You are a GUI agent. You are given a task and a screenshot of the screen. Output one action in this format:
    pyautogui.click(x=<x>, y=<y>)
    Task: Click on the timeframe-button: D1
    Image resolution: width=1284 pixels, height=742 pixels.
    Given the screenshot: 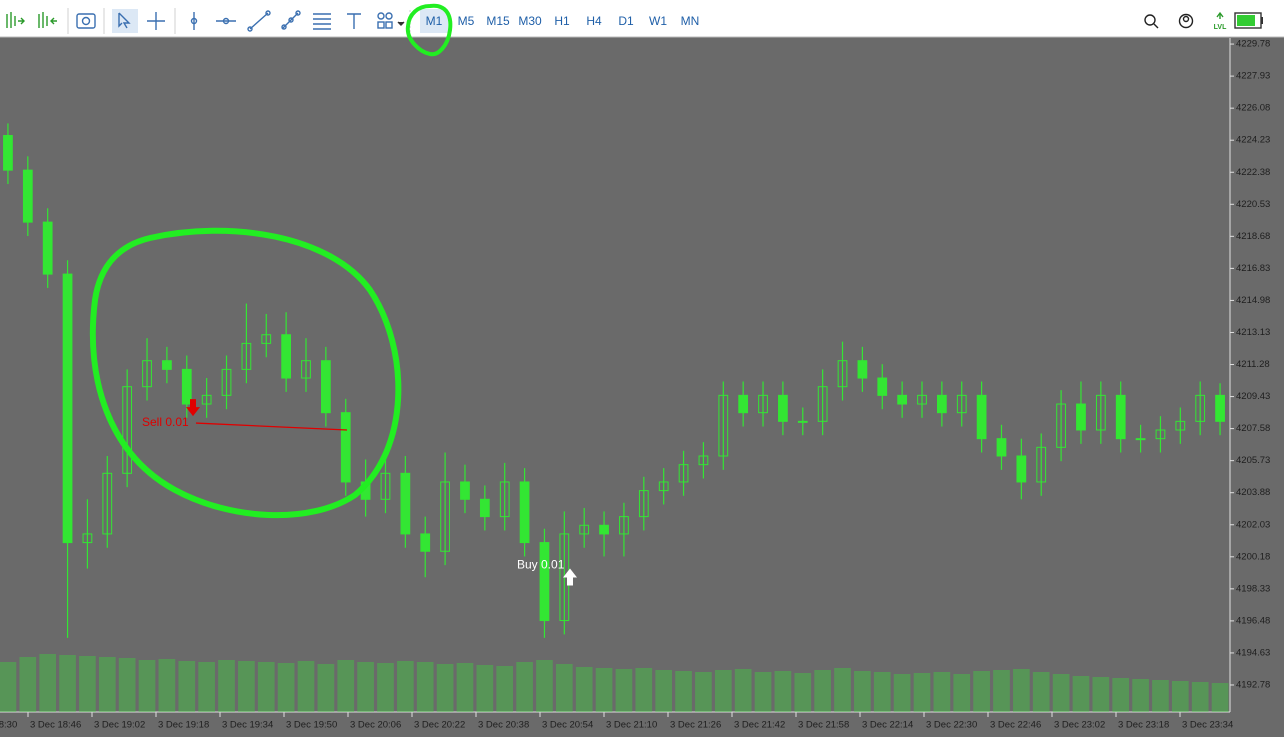 What is the action you would take?
    pyautogui.click(x=626, y=21)
    